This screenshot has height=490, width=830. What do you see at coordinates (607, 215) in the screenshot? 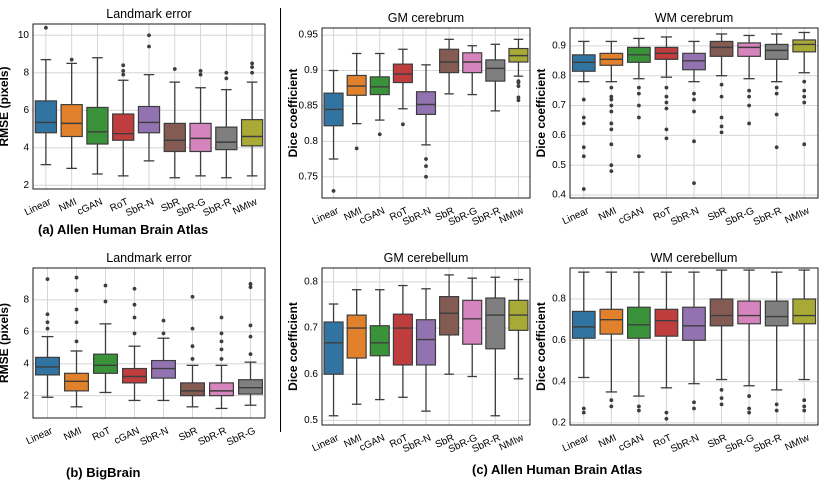
I see `x-tick-label: NMI` at bounding box center [607, 215].